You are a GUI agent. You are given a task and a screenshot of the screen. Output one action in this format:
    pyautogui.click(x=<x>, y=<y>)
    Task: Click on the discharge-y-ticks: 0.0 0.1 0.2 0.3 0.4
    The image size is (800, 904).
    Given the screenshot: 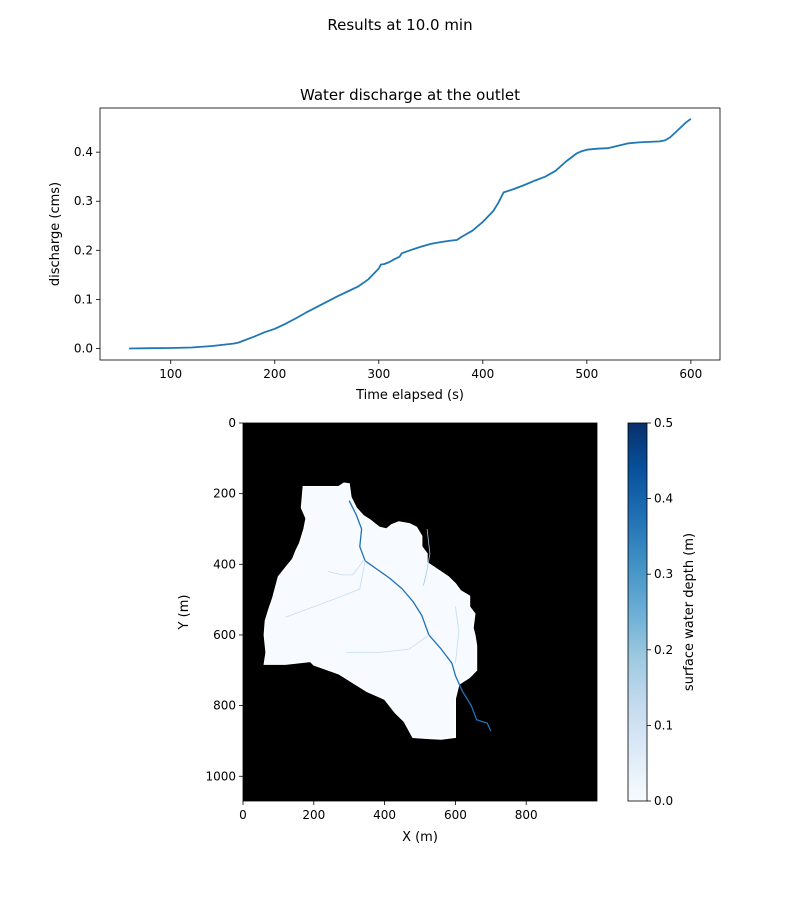 What is the action you would take?
    pyautogui.click(x=87, y=250)
    